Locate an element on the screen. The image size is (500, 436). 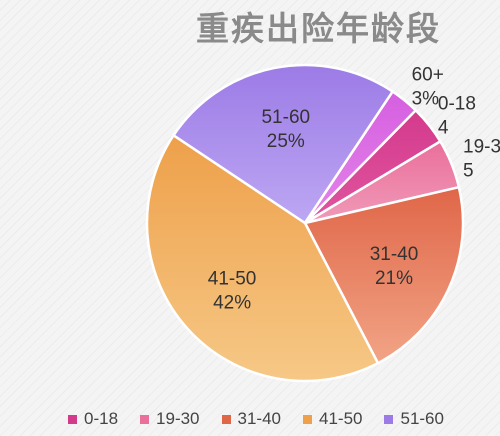
slice-percent-label: 21% is located at coordinates (394, 278).